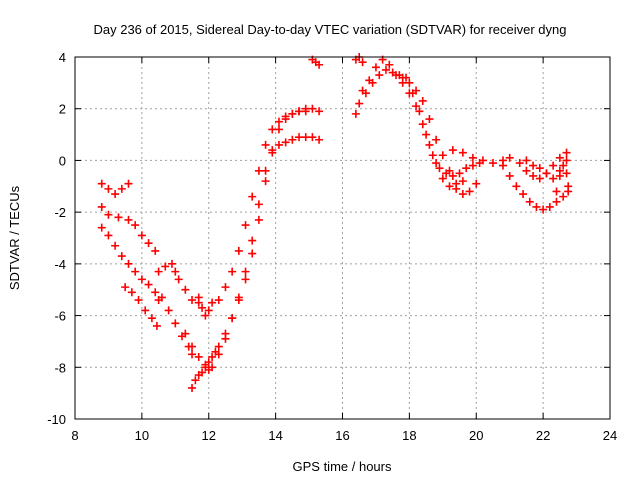 The height and width of the screenshot is (480, 640). Describe the element at coordinates (62, 160) in the screenshot. I see `y-tick-label: 0` at that location.